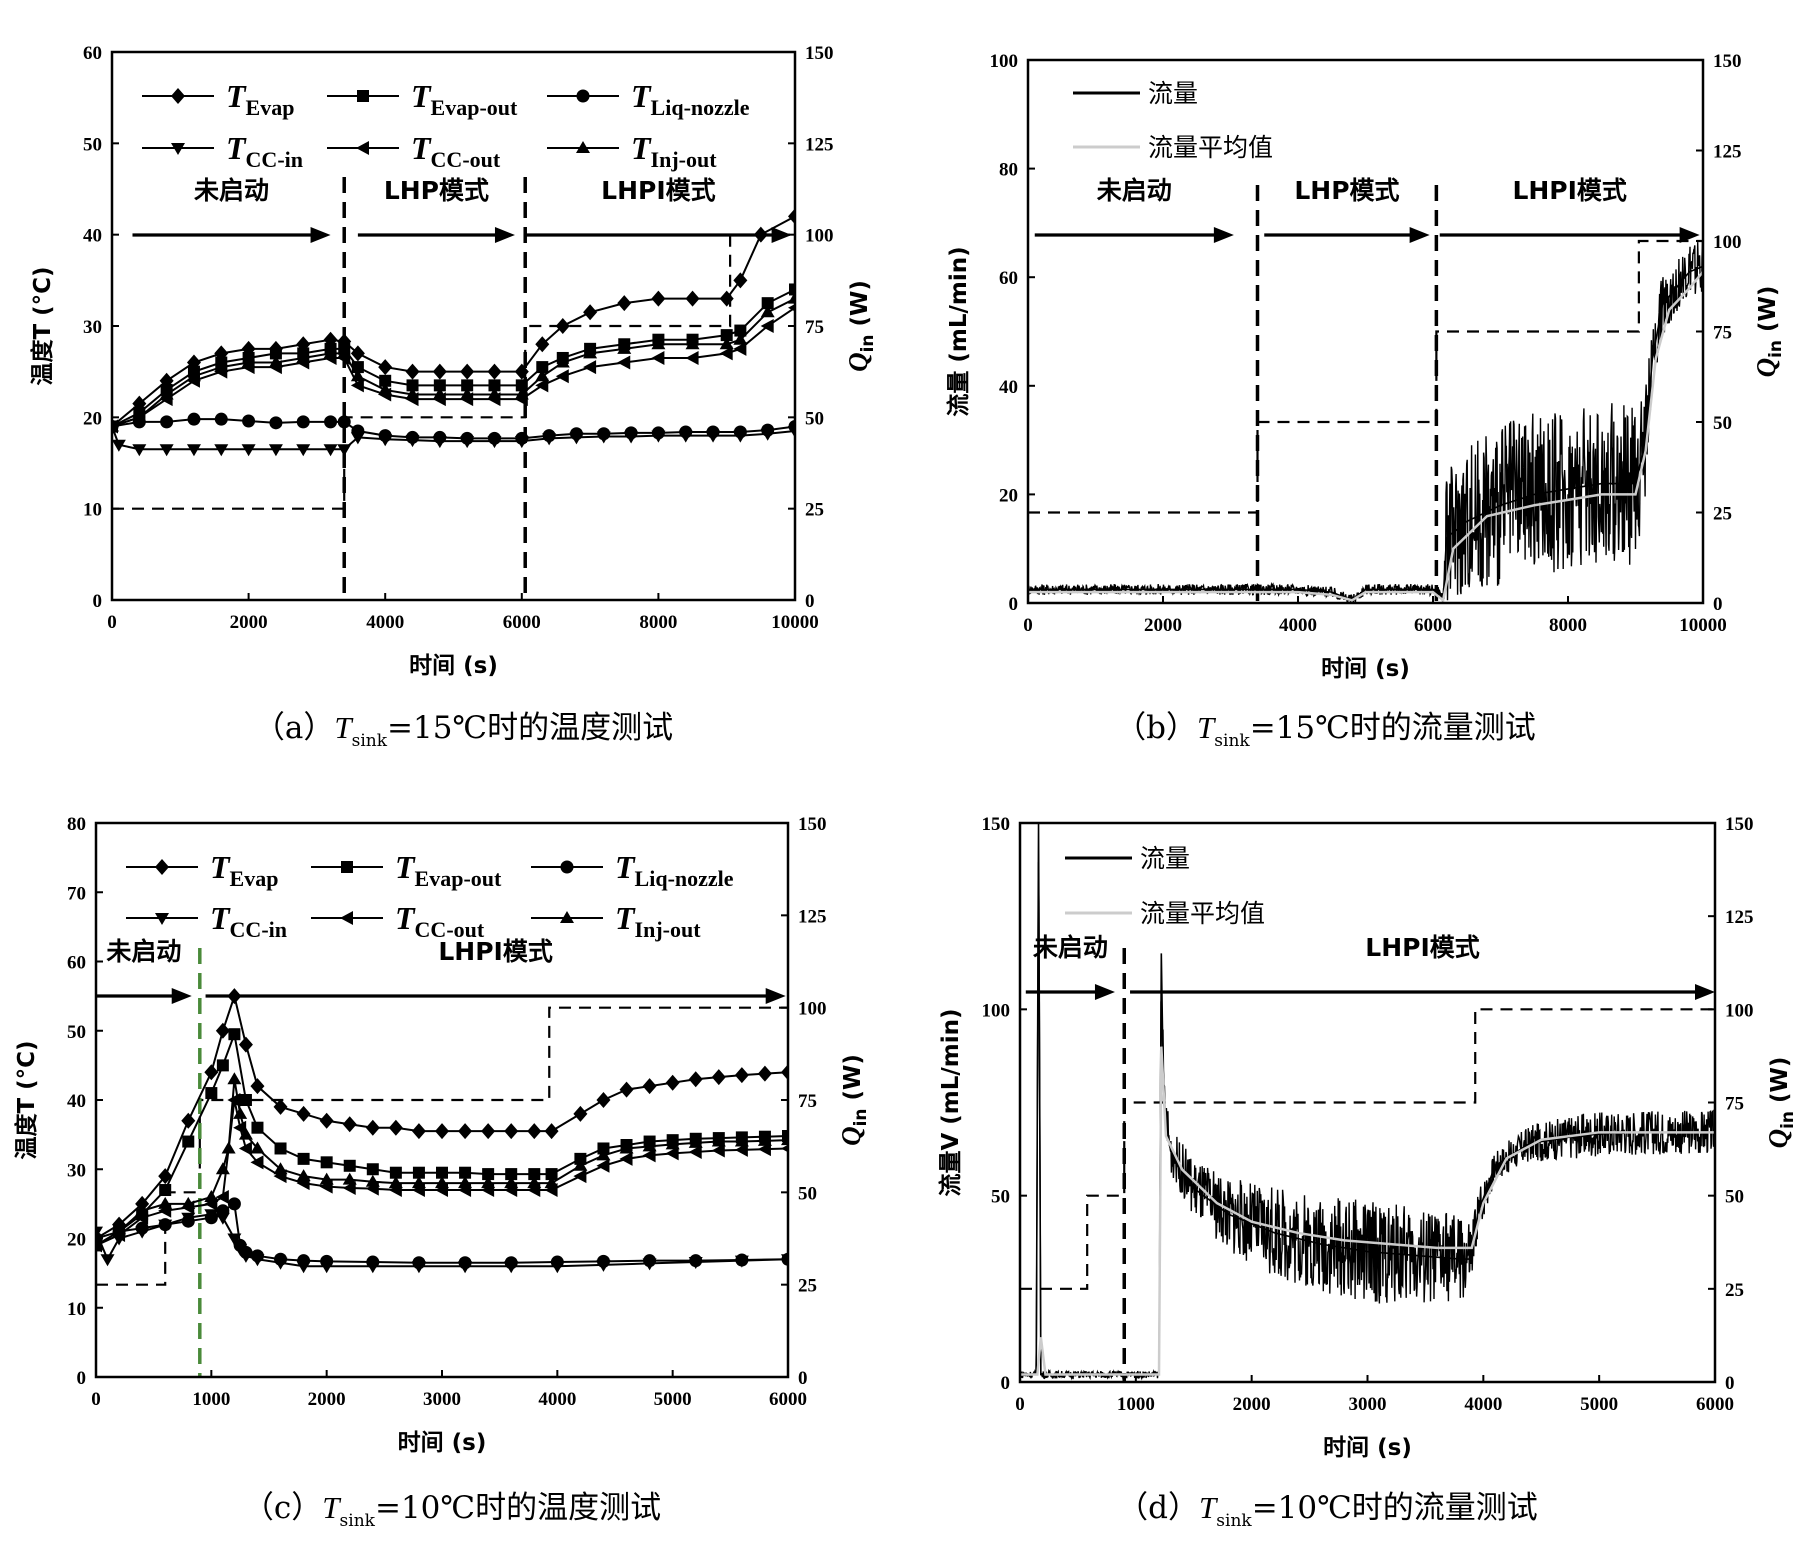 This screenshot has height=1549, width=1810. I want to click on panel-caption: （d）Tsink=10℃时的流量测试, so click(1327, 1510).